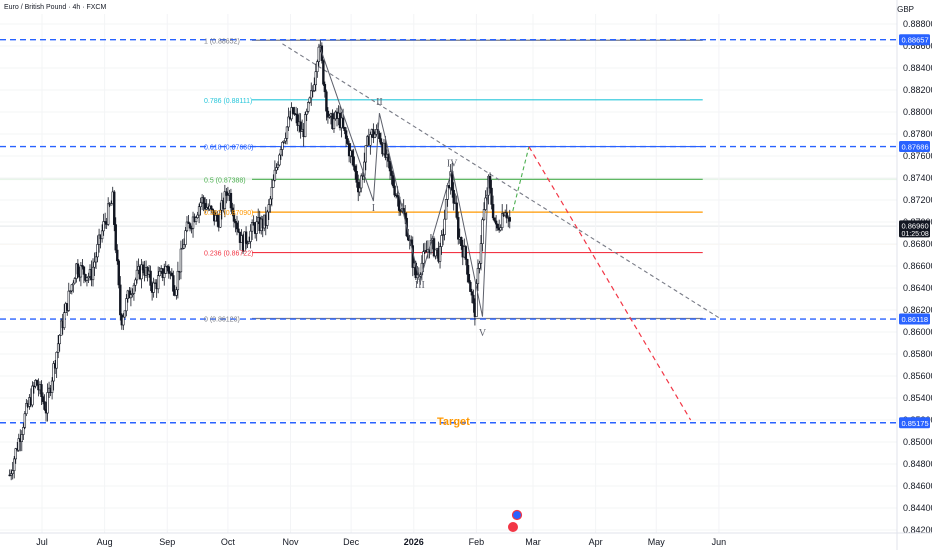  What do you see at coordinates (477, 542) in the screenshot?
I see `time-tick-Feb: Feb` at bounding box center [477, 542].